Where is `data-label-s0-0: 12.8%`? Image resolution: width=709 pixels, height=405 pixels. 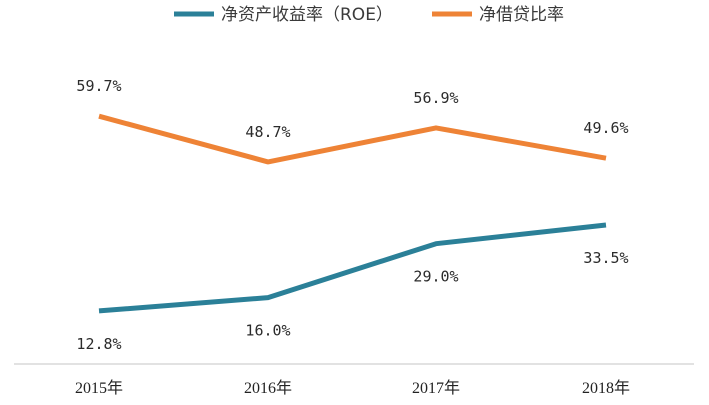
data-label-s0-0: 12.8% is located at coordinates (98, 344).